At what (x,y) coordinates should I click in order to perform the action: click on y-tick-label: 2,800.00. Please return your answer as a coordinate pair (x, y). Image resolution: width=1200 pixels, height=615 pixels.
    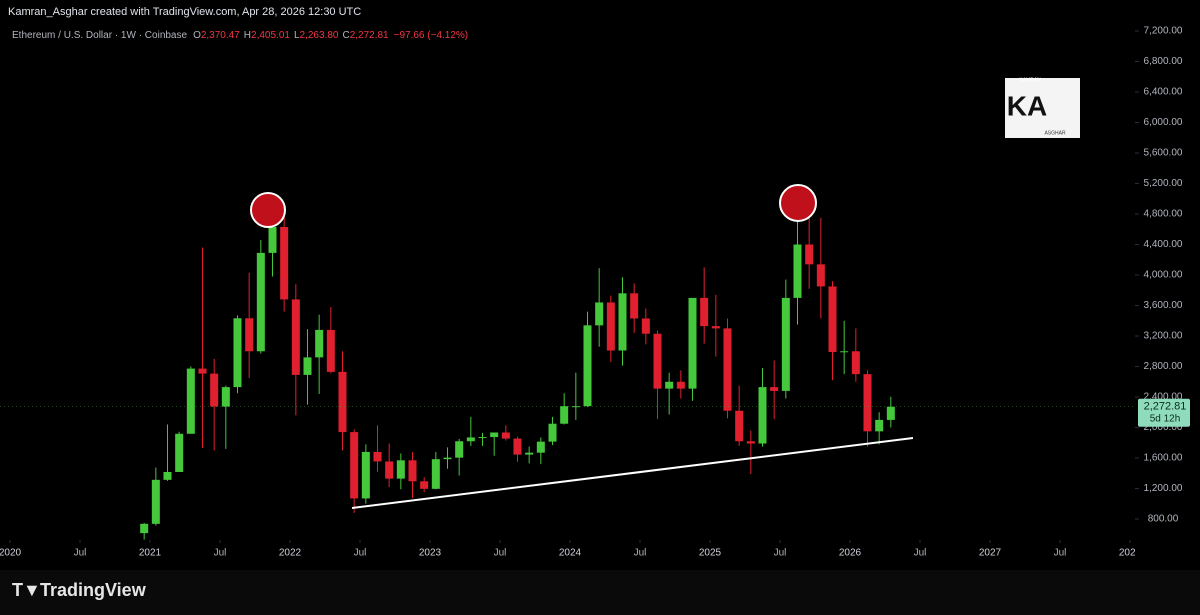
    Looking at the image, I should click on (1163, 366).